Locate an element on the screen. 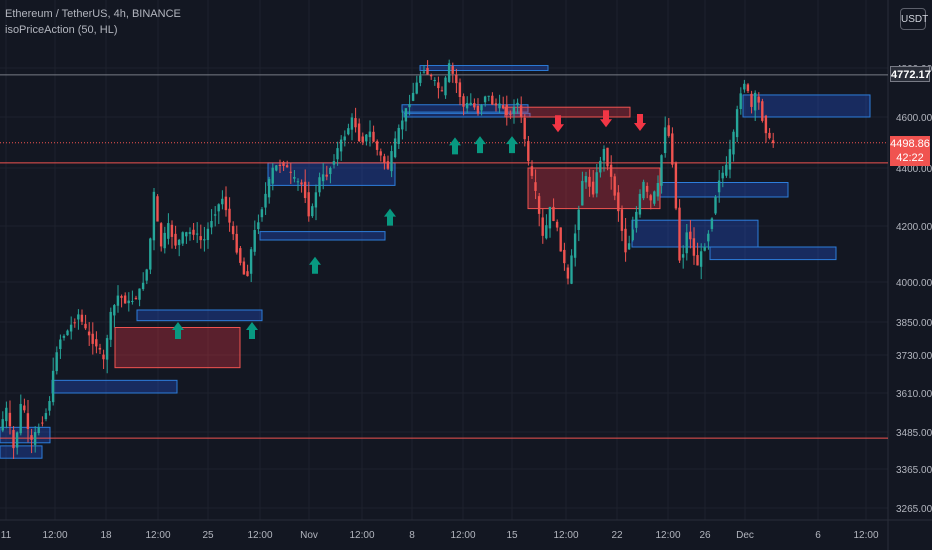 The width and height of the screenshot is (932, 550). price-axis-label: 4200.00 is located at coordinates (914, 227).